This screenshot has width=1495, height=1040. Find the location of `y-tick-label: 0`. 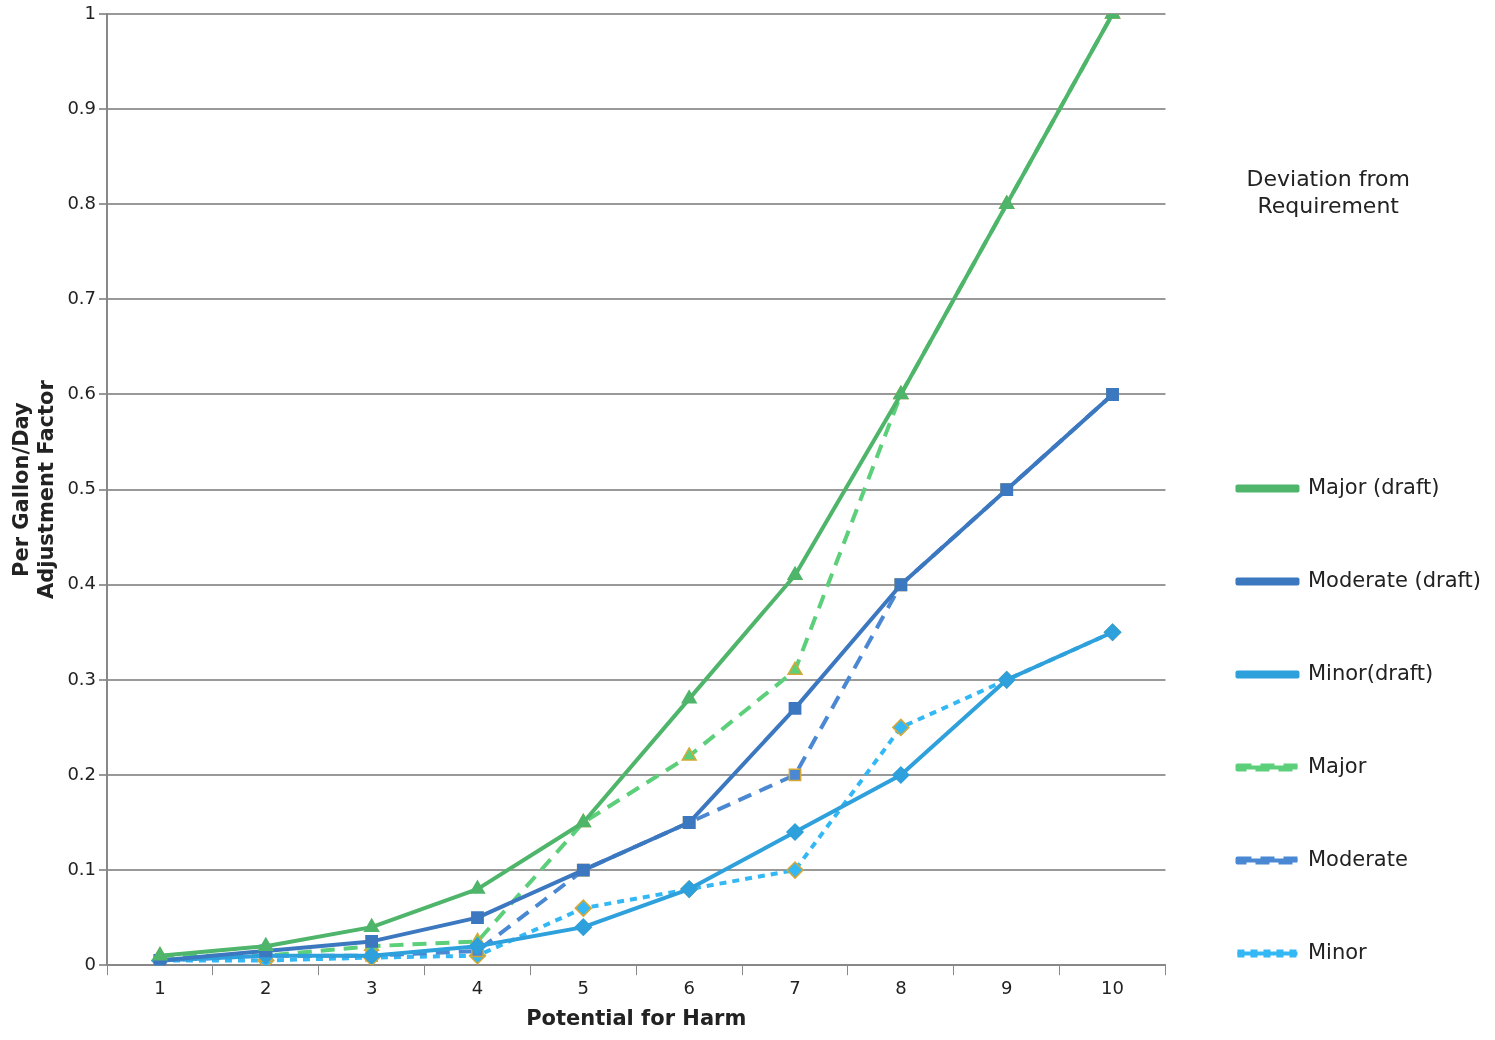

y-tick-label: 0 is located at coordinates (90, 963).